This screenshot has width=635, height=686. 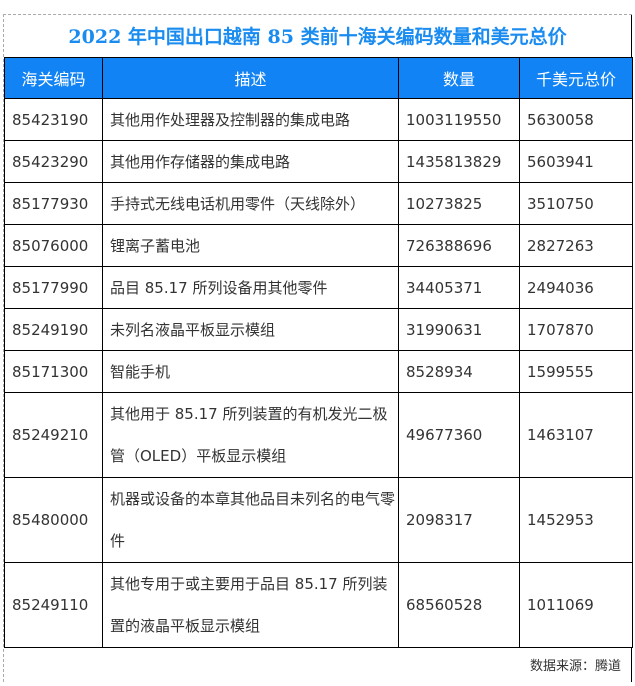 I want to click on table-row: 85249190 未列名液晶平板显示模组 31990631 1707870, so click(x=318, y=329).